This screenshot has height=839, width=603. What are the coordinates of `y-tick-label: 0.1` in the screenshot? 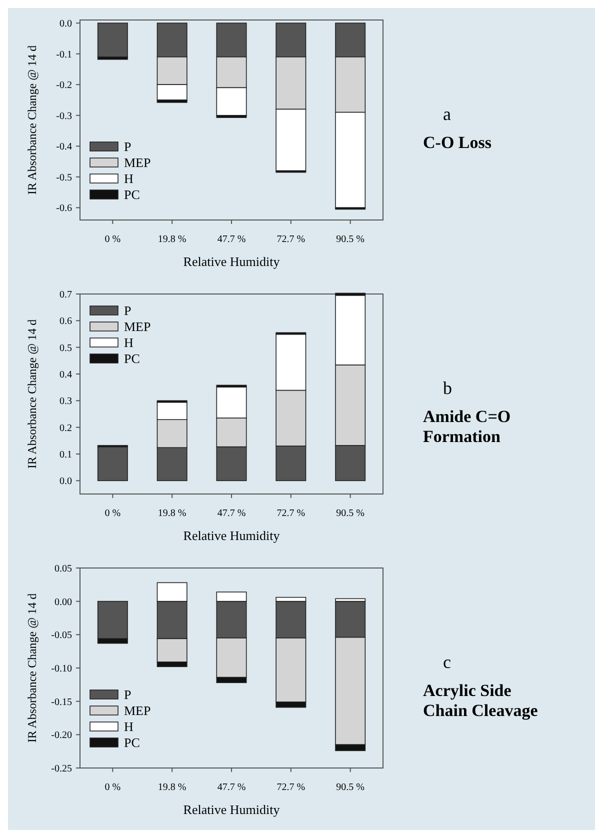 It's located at (66, 455).